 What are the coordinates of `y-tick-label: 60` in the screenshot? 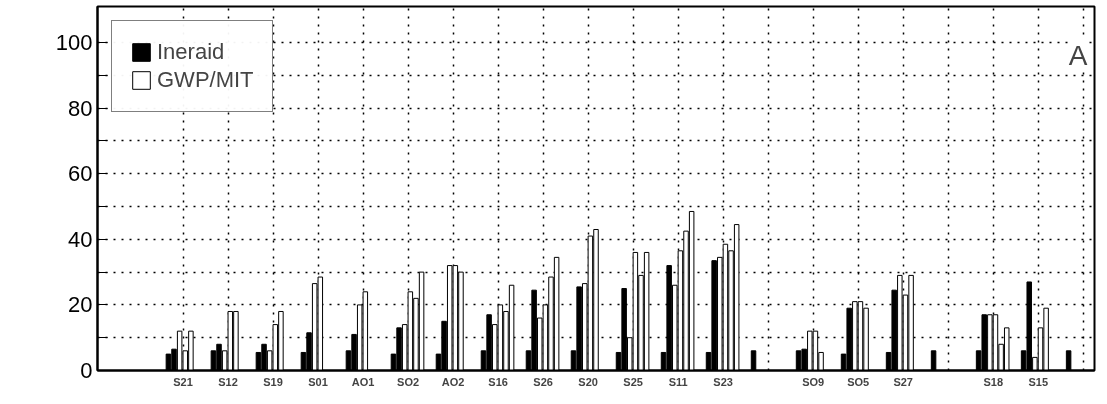 It's located at (80, 174).